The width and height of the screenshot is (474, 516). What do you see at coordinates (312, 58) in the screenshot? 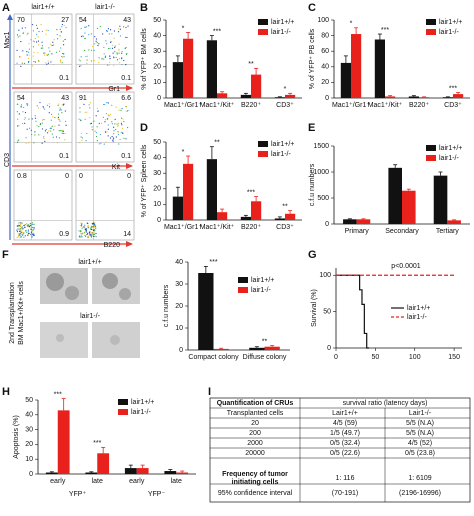
I see `y-axis-label: % of YFP⁺ PB cells` at bounding box center [312, 58].